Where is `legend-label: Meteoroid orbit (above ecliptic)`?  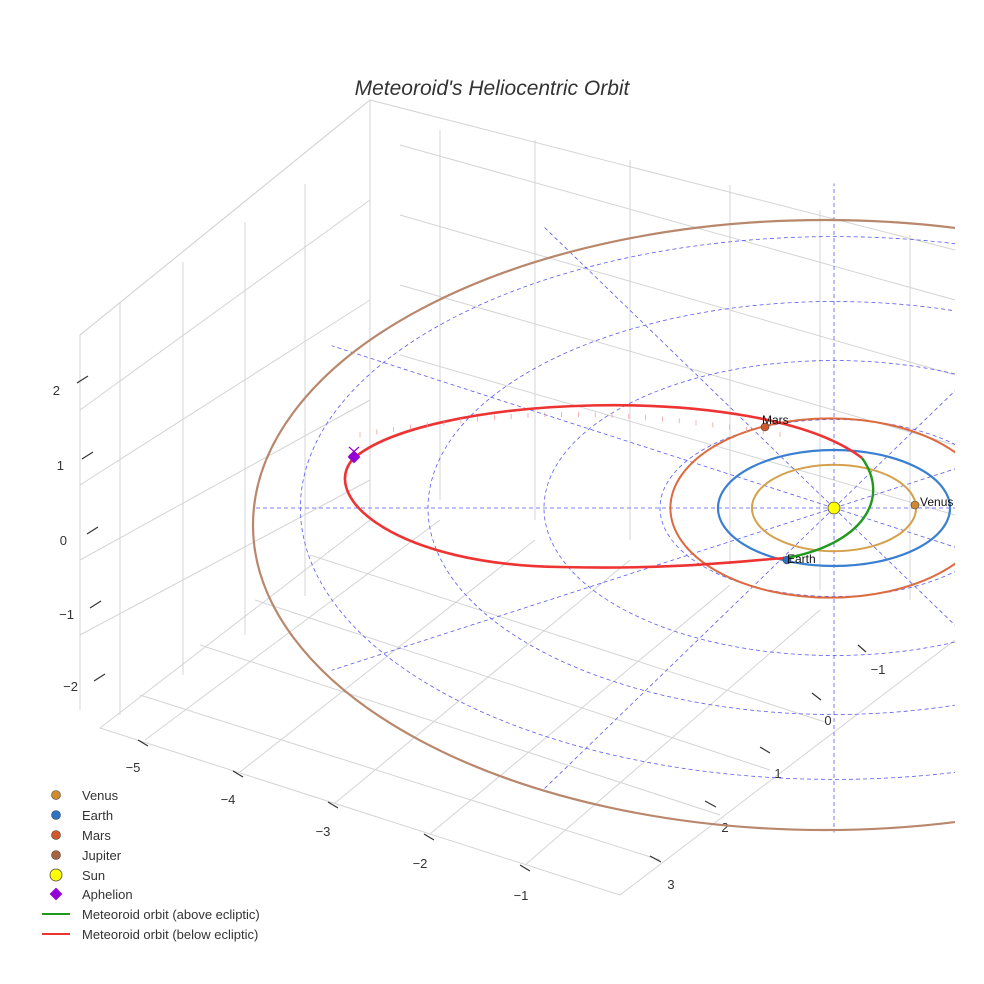
legend-label: Meteoroid orbit (above ecliptic) is located at coordinates (171, 914).